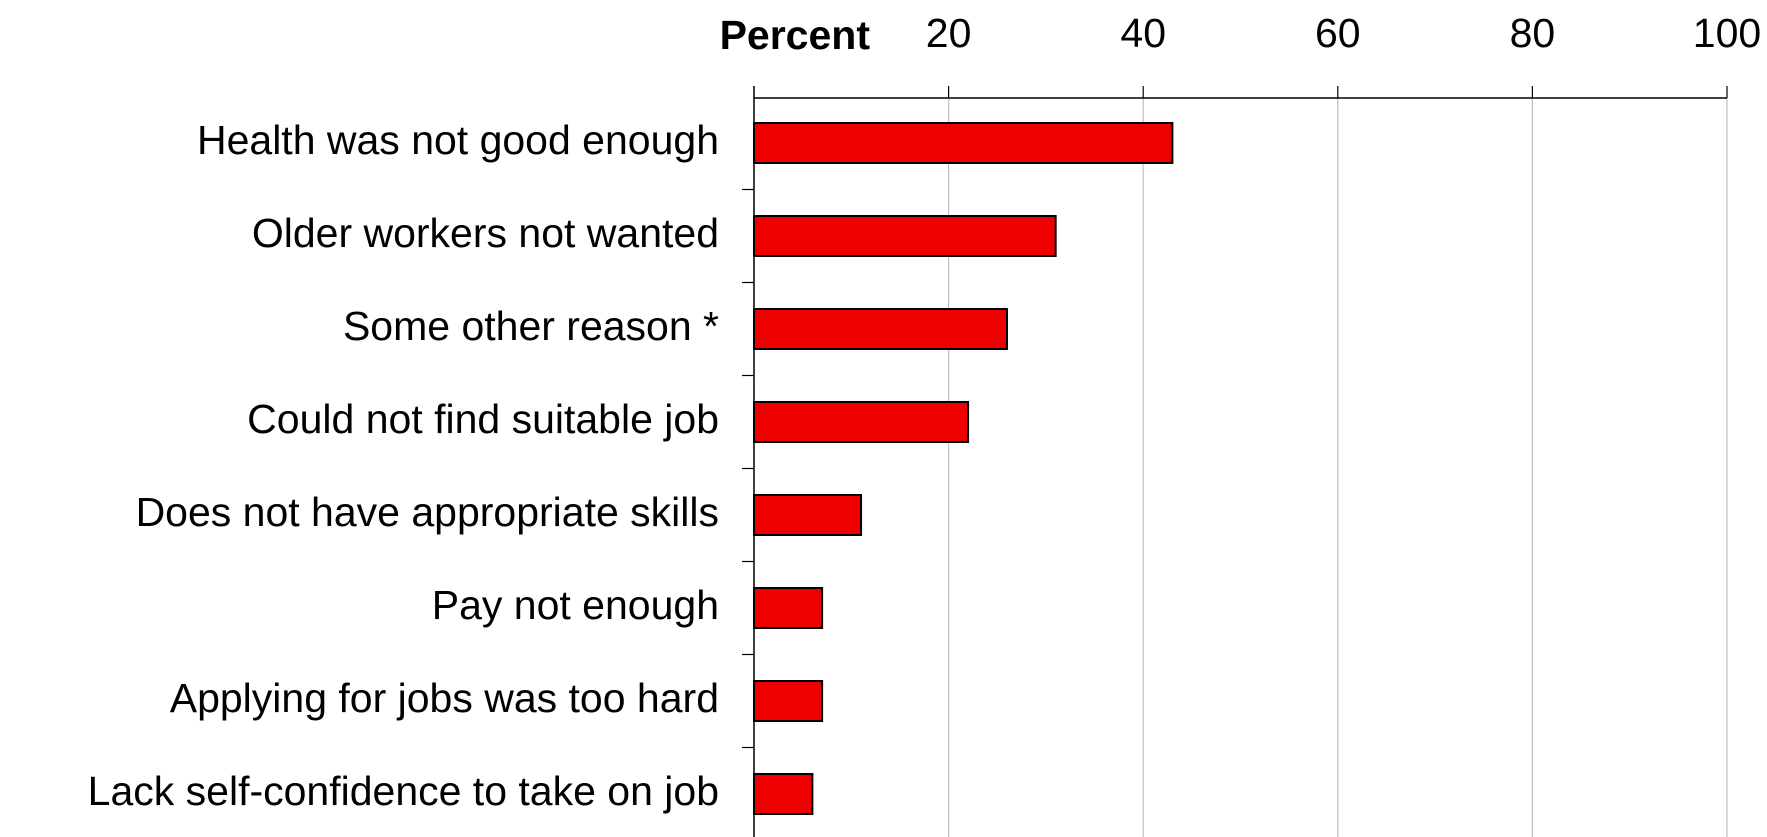 The width and height of the screenshot is (1767, 837). Describe the element at coordinates (1338, 33) in the screenshot. I see `x-tick-label: 60` at that location.